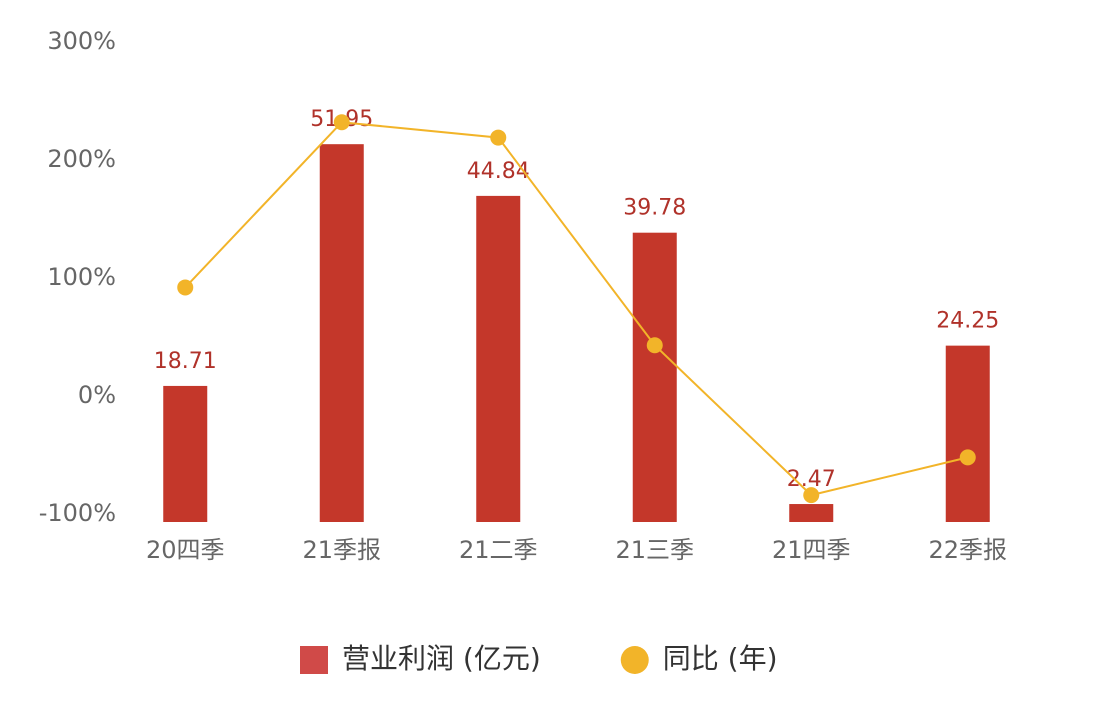  What do you see at coordinates (81, 277) in the screenshot?
I see `y-tick-label: 100%` at bounding box center [81, 277].